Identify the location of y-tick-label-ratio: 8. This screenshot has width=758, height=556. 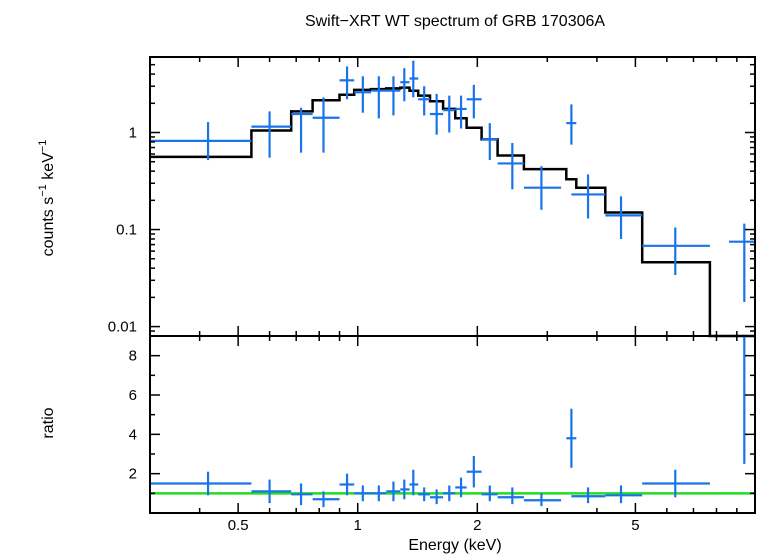
(133, 356).